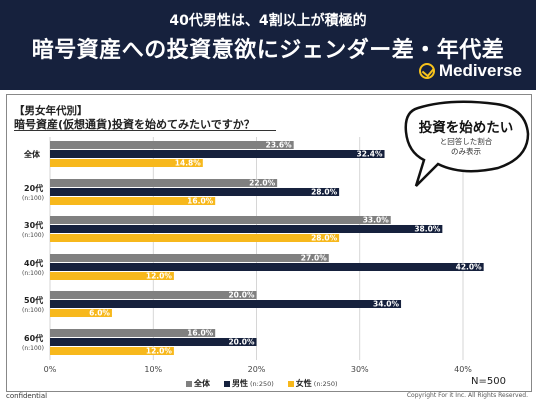  What do you see at coordinates (262, 183) in the screenshot?
I see `bar-value-label: 22.0%` at bounding box center [262, 183].